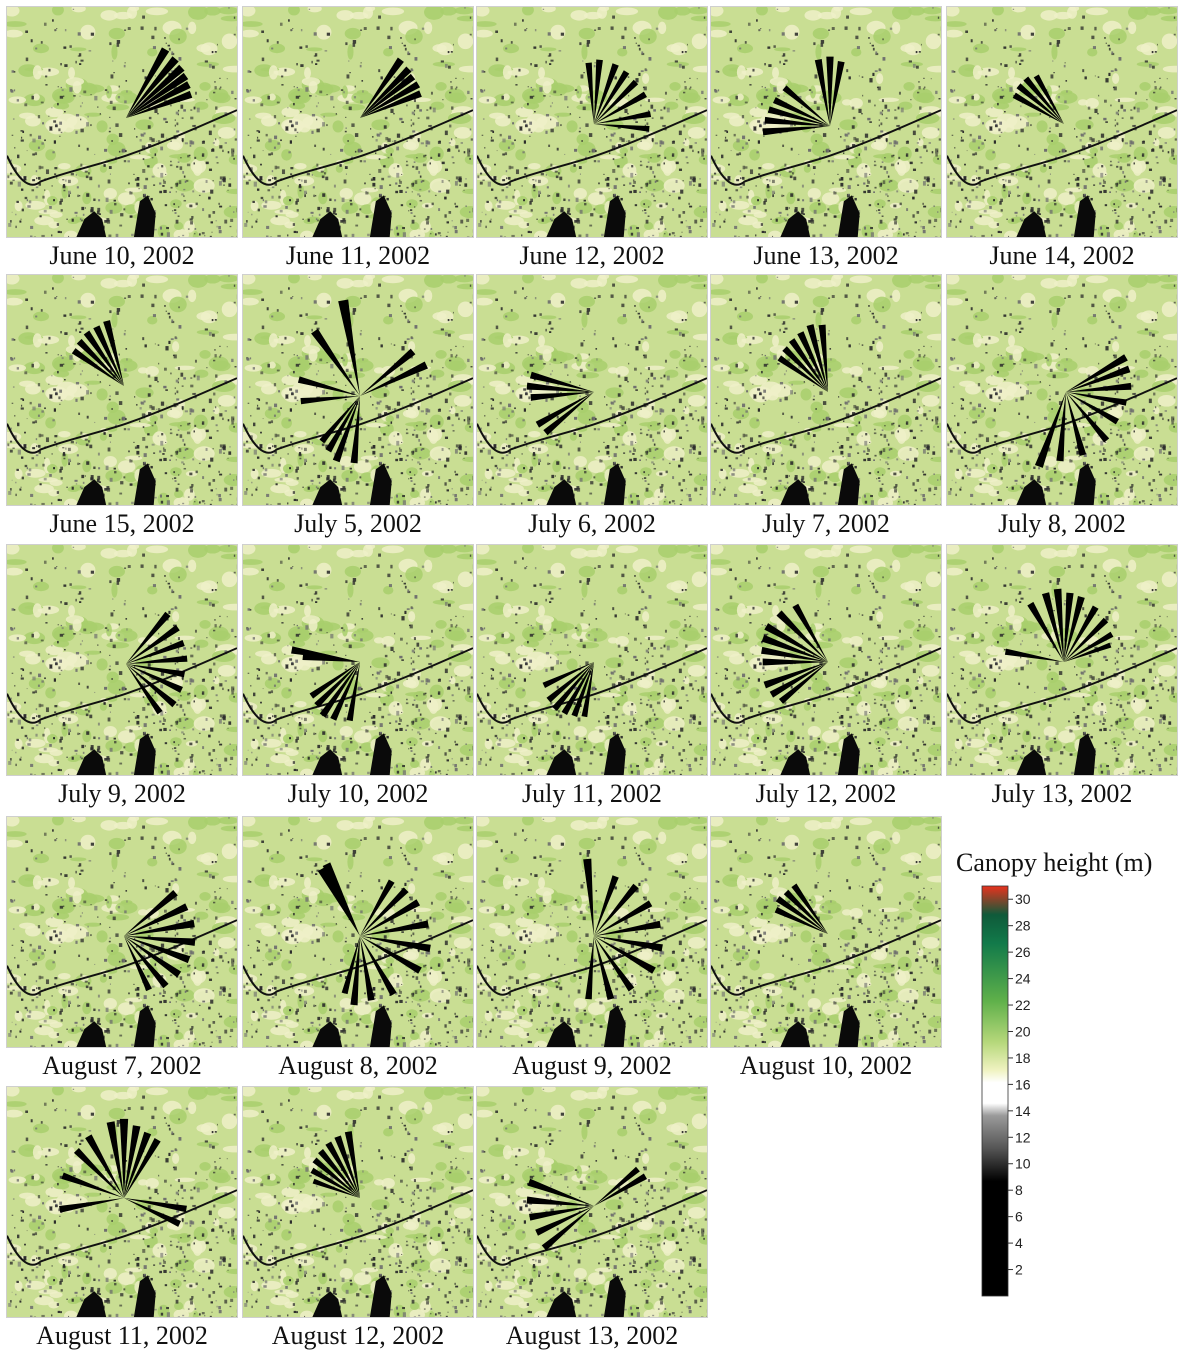  Describe the element at coordinates (1062, 794) in the screenshot. I see `panel-caption: July 13, 2002` at that location.